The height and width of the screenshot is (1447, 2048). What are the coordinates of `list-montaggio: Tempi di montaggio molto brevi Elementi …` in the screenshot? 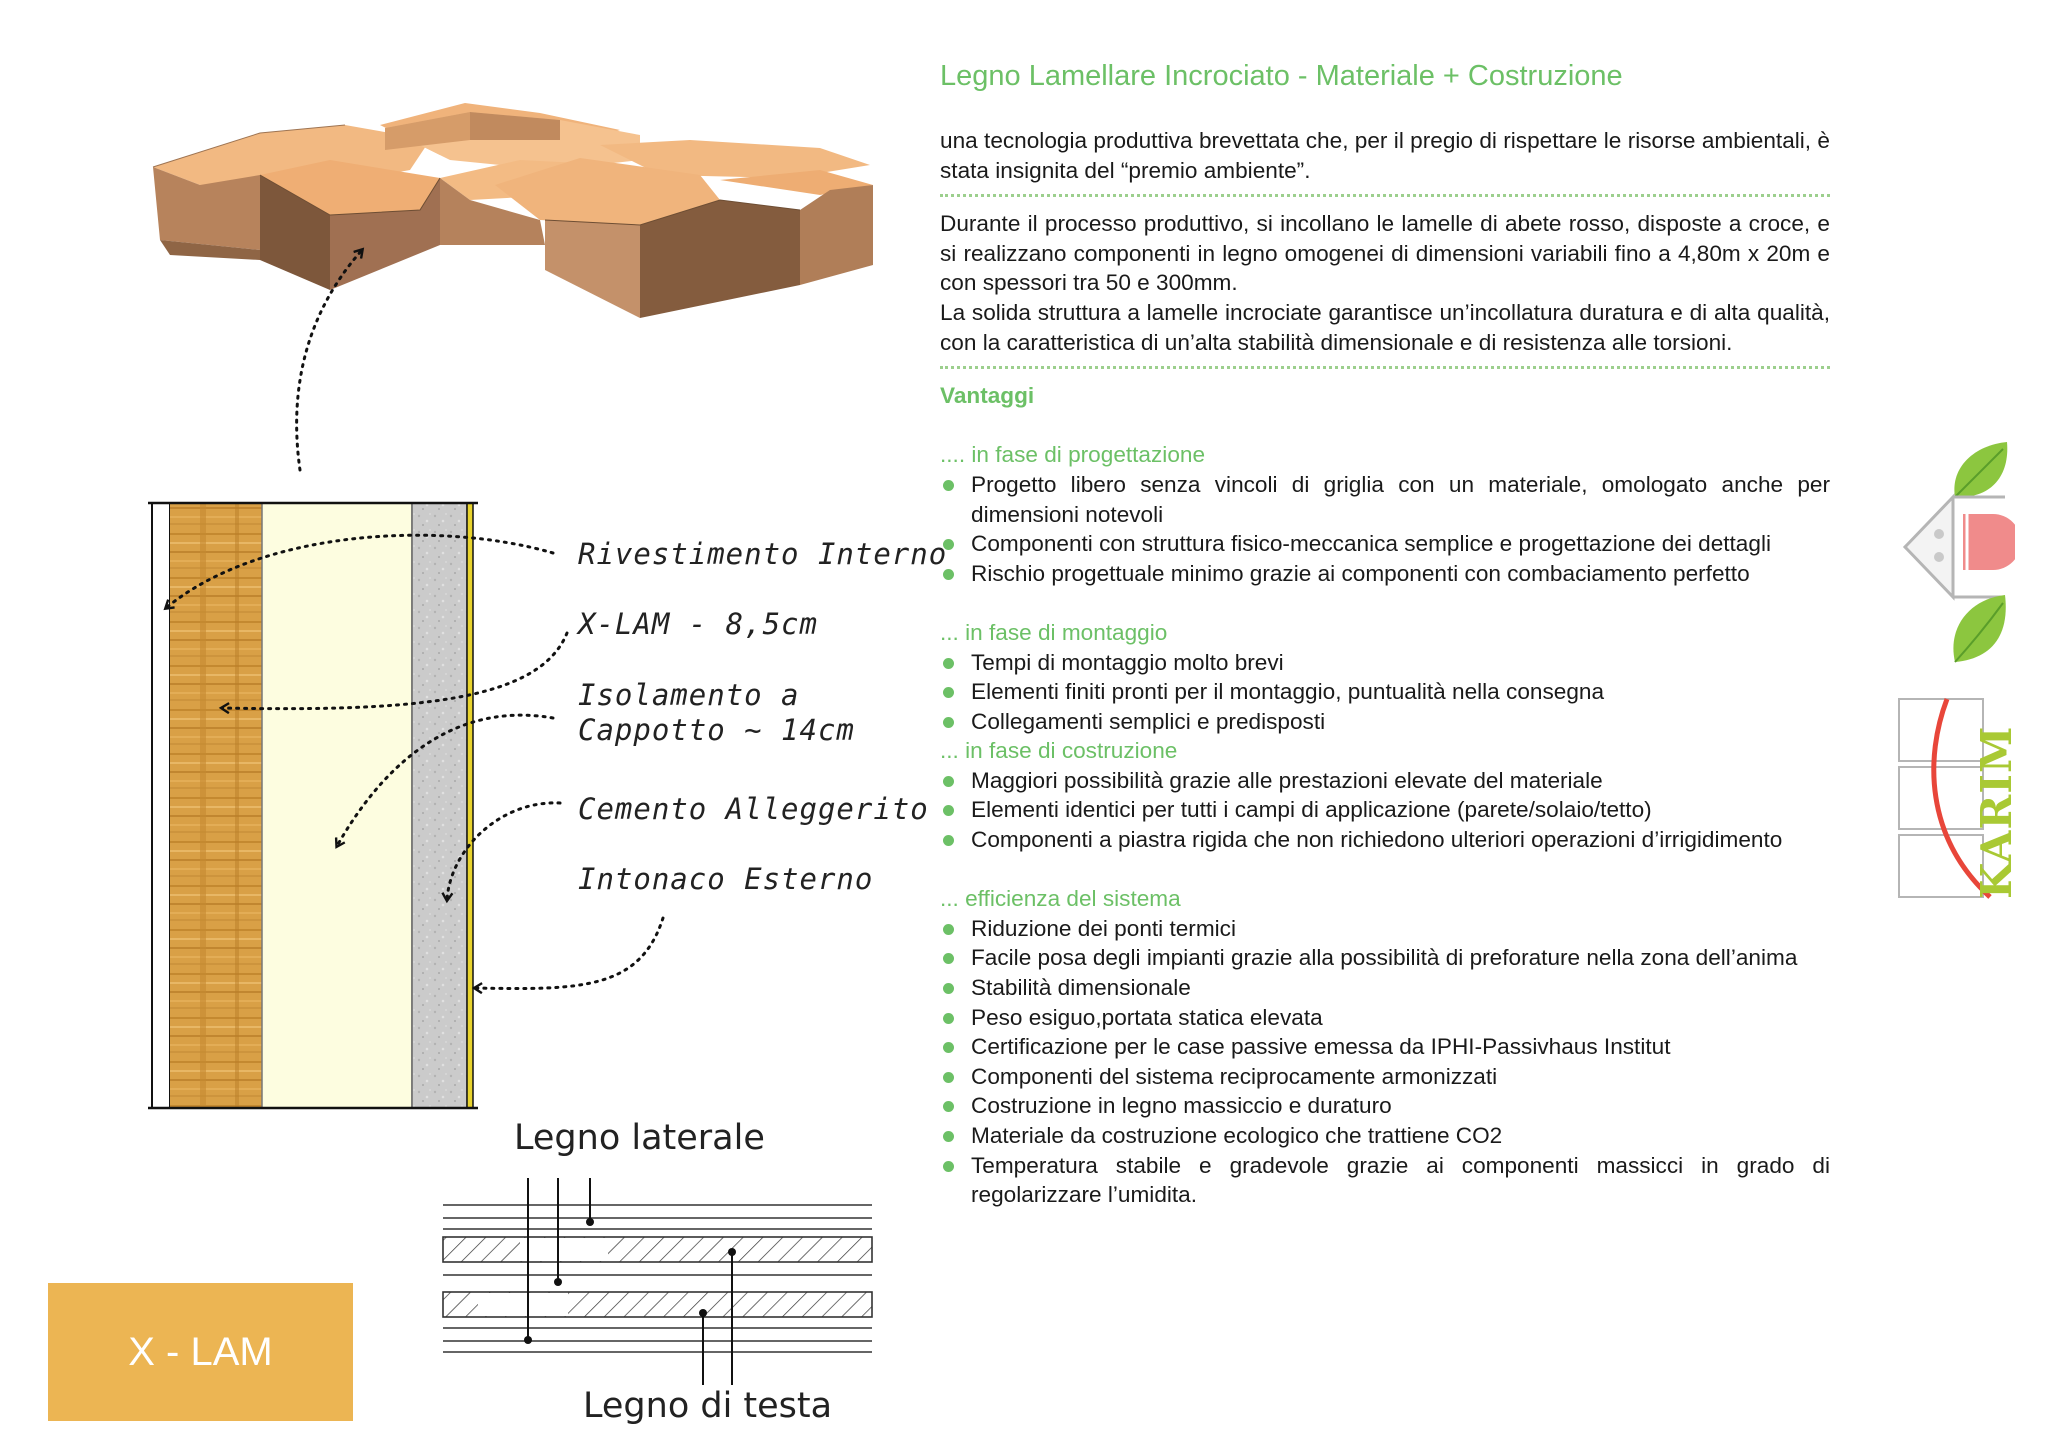 It's located at (1385, 692).